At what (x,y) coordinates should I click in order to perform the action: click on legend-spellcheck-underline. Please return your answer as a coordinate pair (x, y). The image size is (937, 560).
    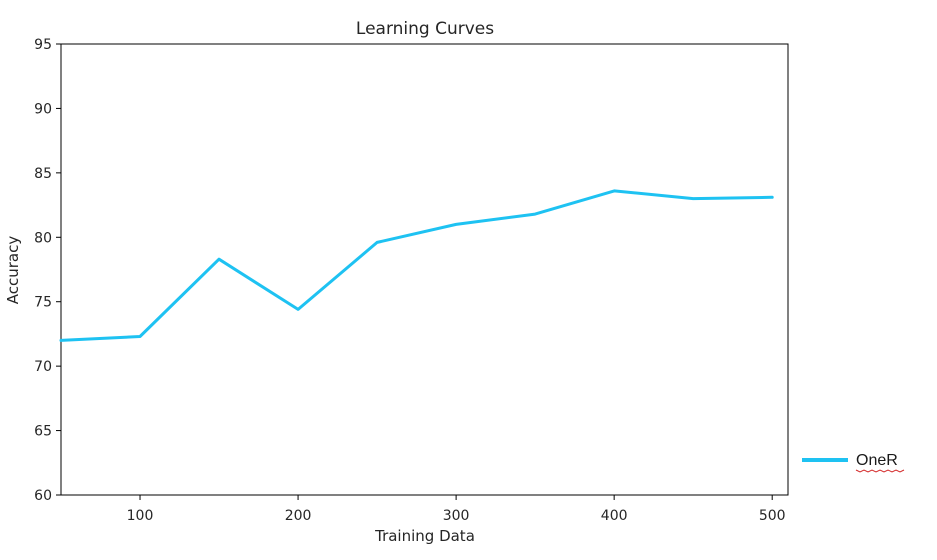
    Looking at the image, I should click on (880, 471).